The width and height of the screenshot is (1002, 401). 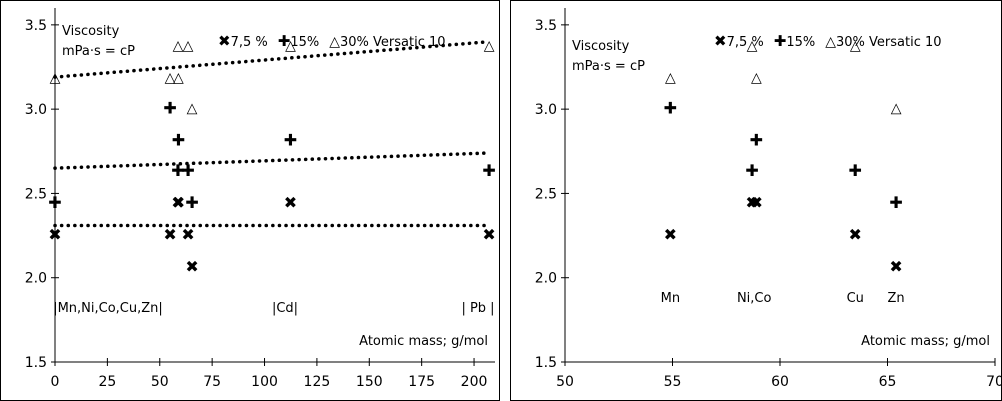 What do you see at coordinates (55, 382) in the screenshot?
I see `x-tick-label: 0` at bounding box center [55, 382].